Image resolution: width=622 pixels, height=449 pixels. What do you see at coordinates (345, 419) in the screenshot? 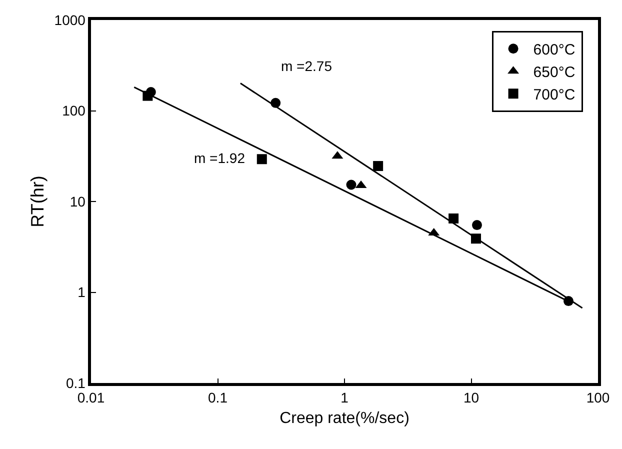
I see `x-axis-title: Creep rate(%/sec)` at bounding box center [345, 419].